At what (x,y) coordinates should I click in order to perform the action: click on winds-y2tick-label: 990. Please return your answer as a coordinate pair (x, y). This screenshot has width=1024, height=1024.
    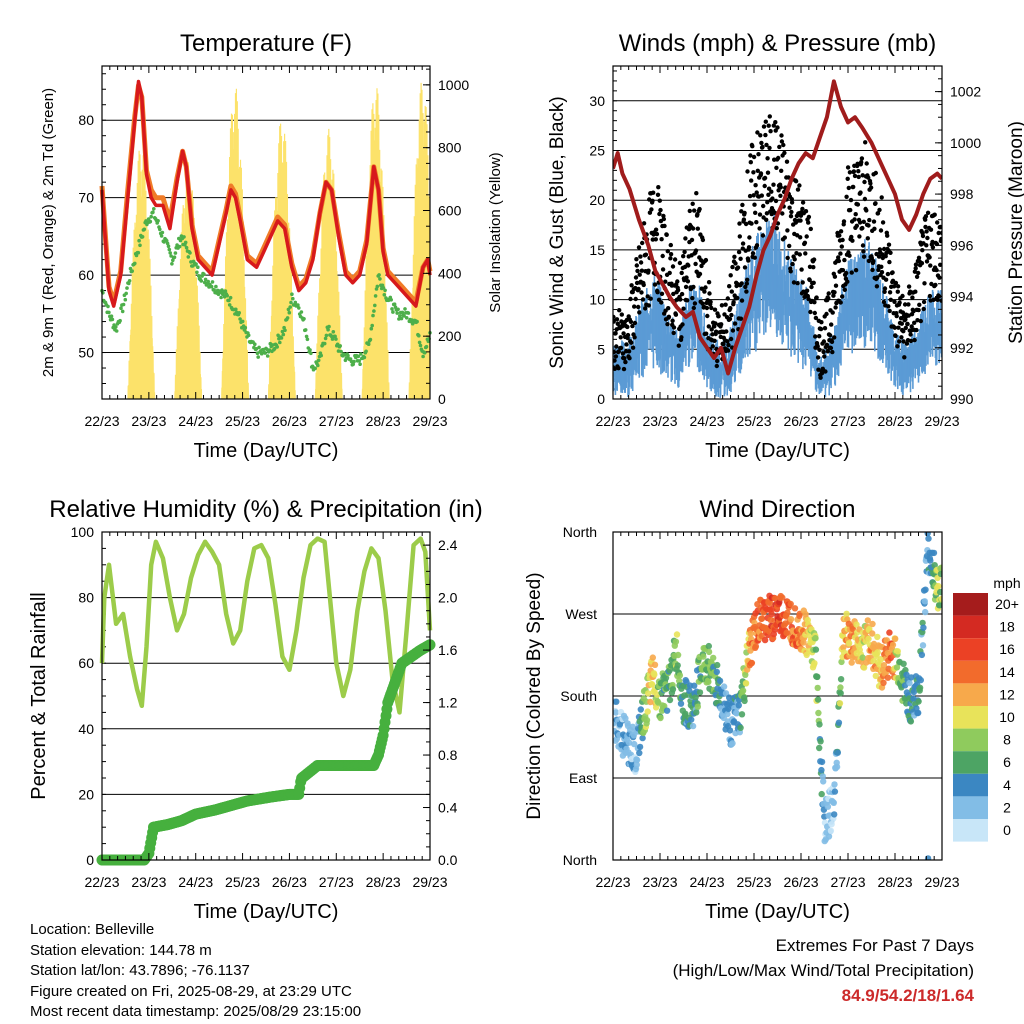
    Looking at the image, I should click on (962, 399).